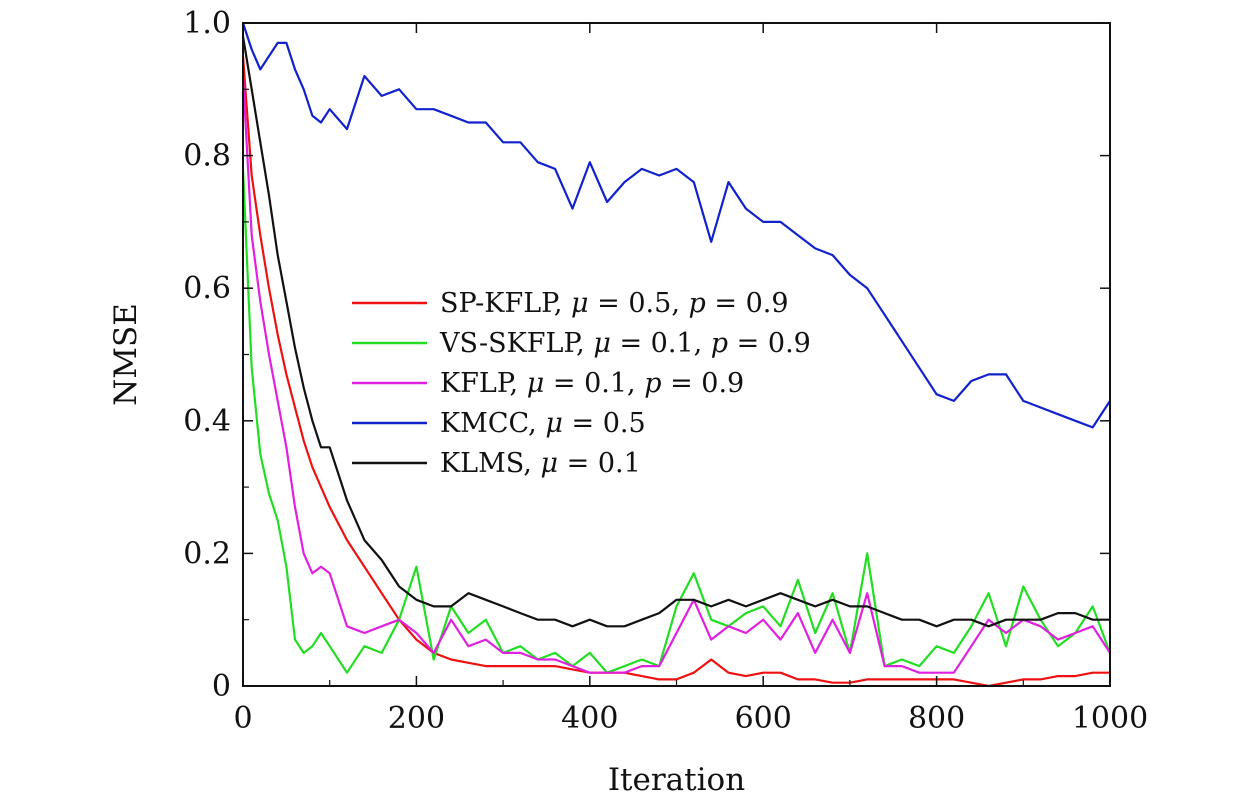  I want to click on x-tick-label: 800, so click(936, 718).